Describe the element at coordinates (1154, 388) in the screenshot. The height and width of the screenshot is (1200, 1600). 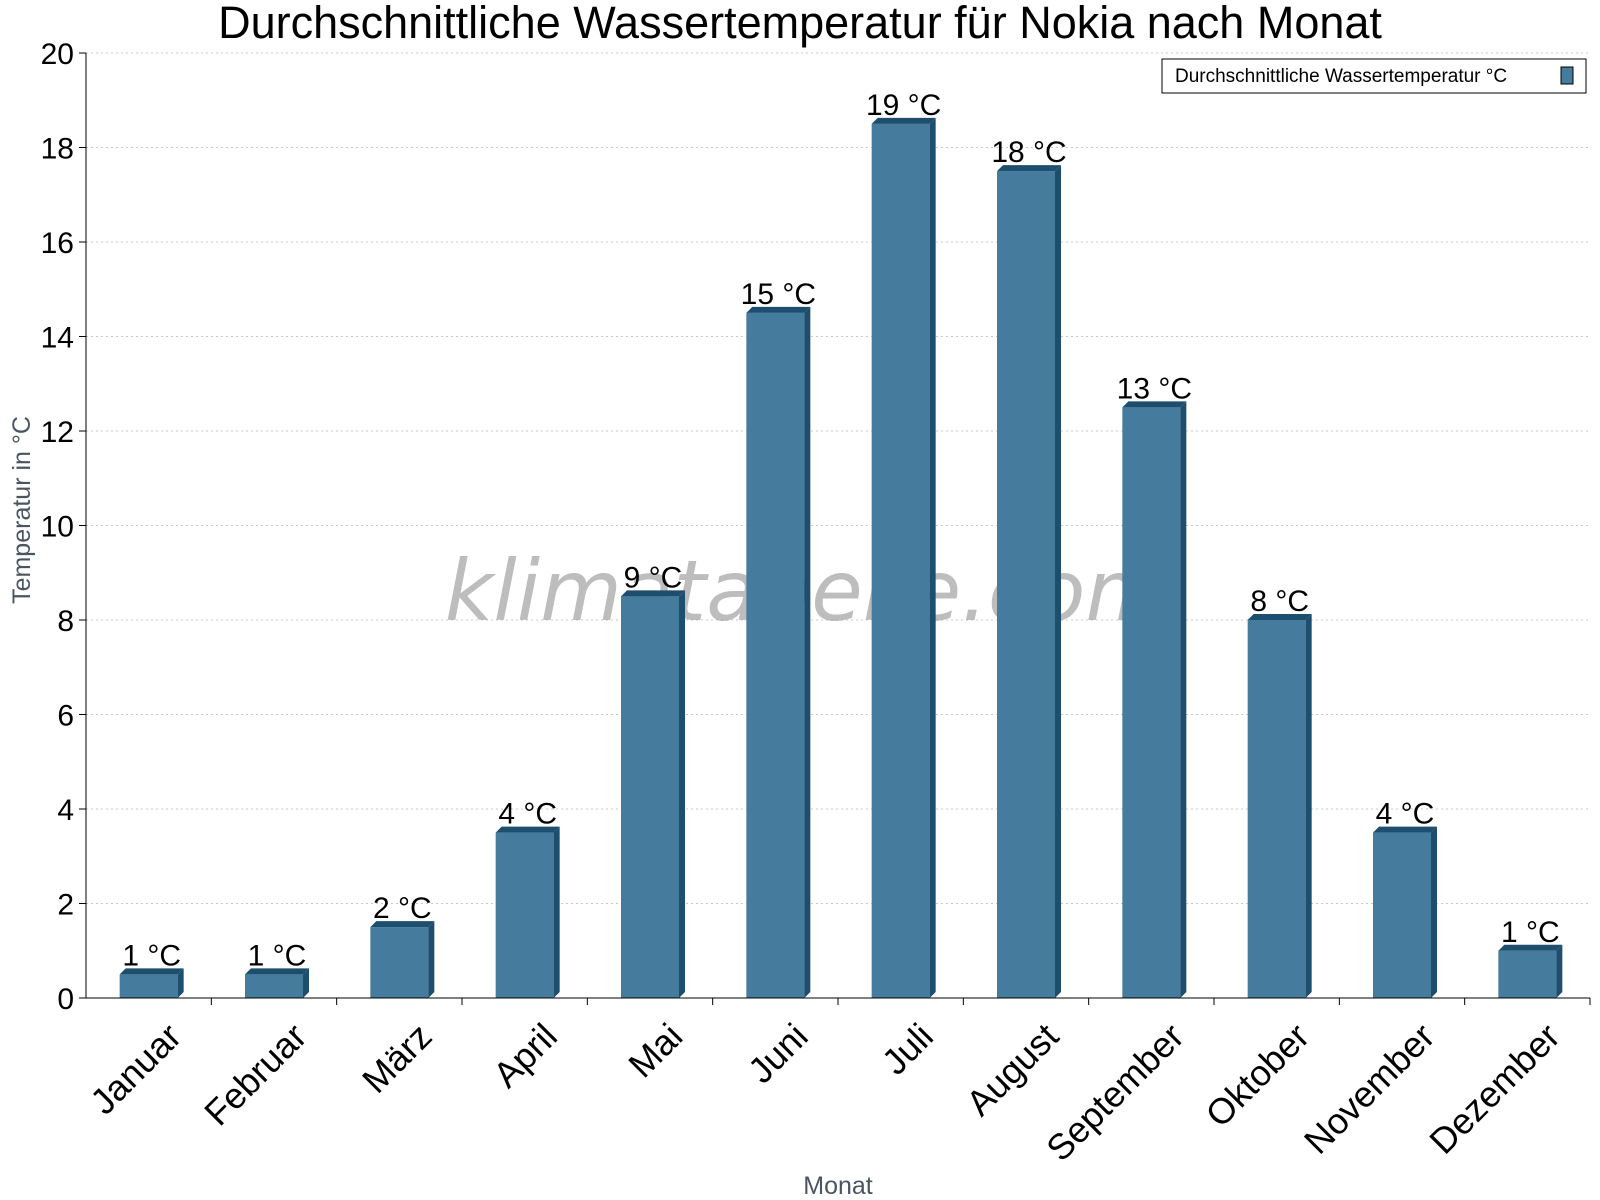
I see `data-label: 13 °C` at that location.